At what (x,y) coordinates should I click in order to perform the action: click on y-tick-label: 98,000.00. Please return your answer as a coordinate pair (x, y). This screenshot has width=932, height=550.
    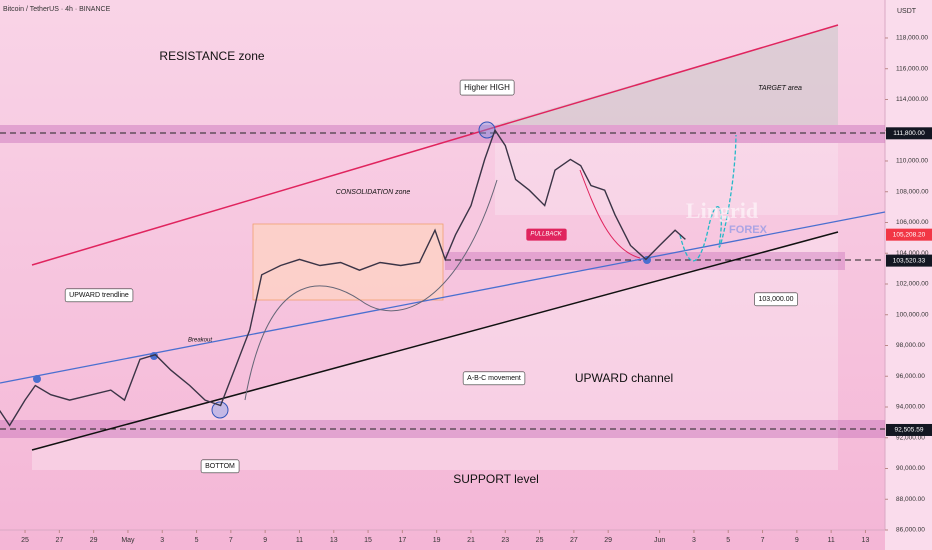
    Looking at the image, I should click on (910, 345).